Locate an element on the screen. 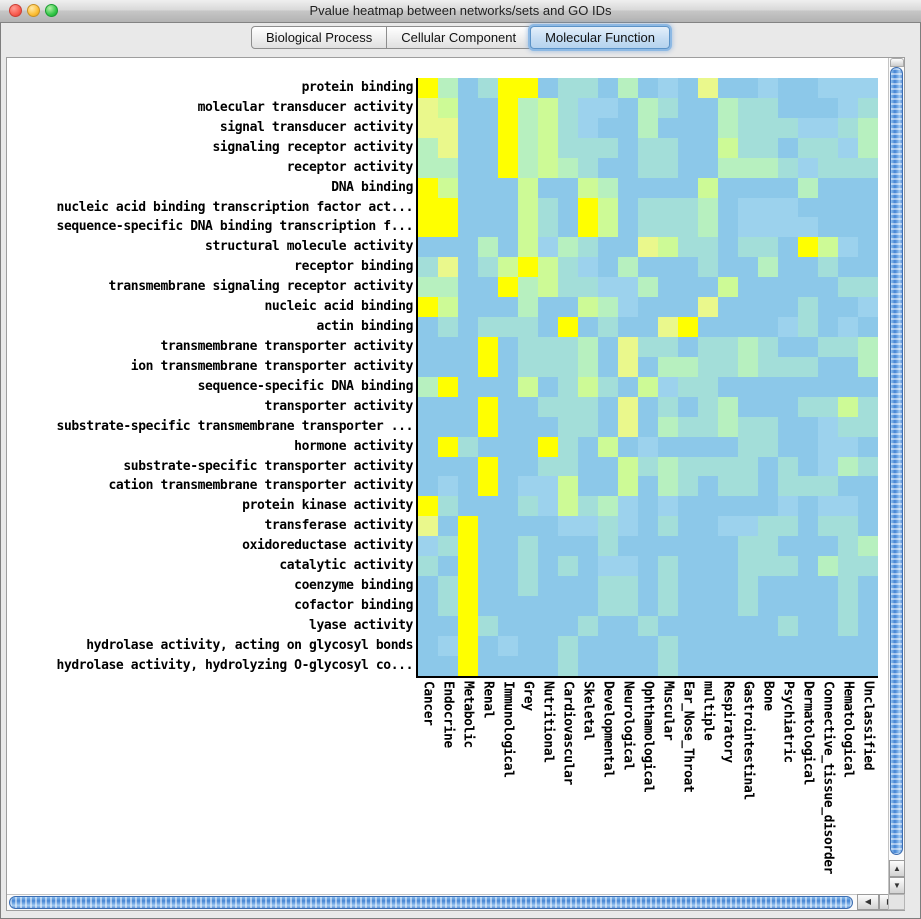 This screenshot has height=919, width=921. zoom-icon is located at coordinates (51, 10).